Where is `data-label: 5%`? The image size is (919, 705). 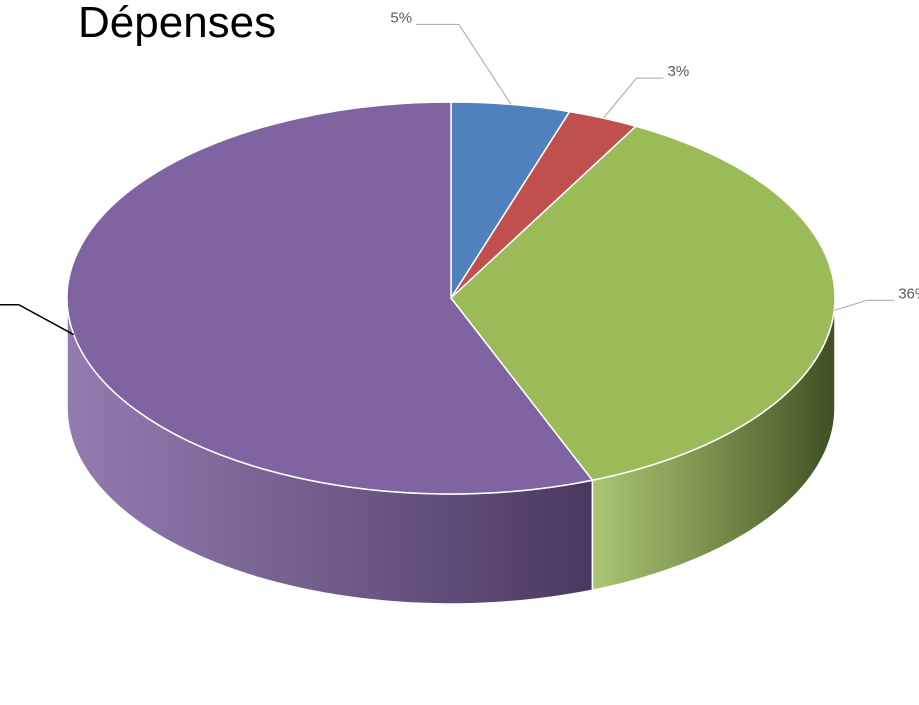 data-label: 5% is located at coordinates (401, 17).